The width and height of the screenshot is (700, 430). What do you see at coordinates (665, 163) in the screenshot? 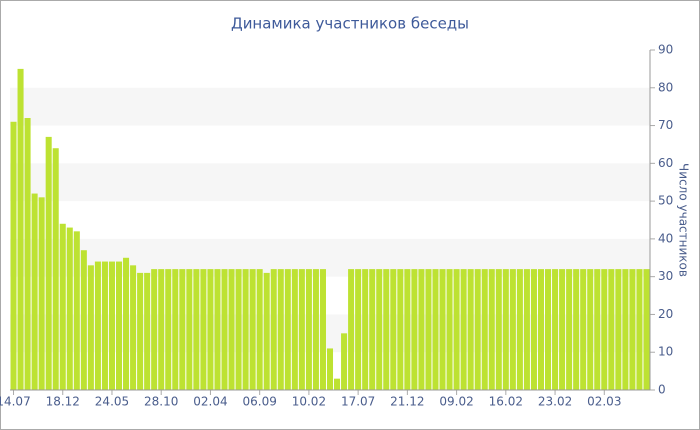
I see `y-tick-label: 60` at bounding box center [665, 163].